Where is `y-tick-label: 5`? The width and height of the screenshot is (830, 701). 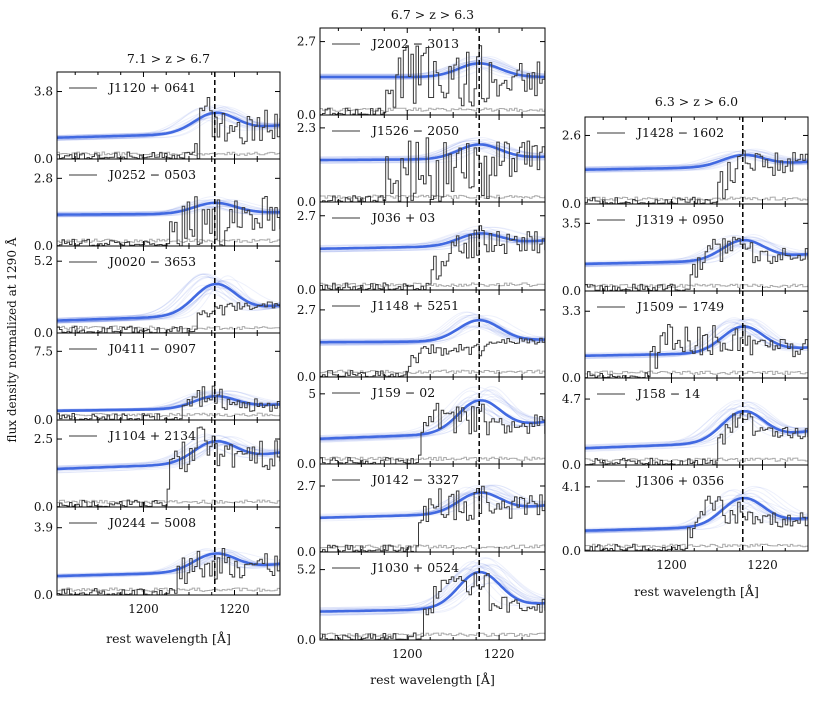 y-tick-label: 5 is located at coordinates (312, 394).